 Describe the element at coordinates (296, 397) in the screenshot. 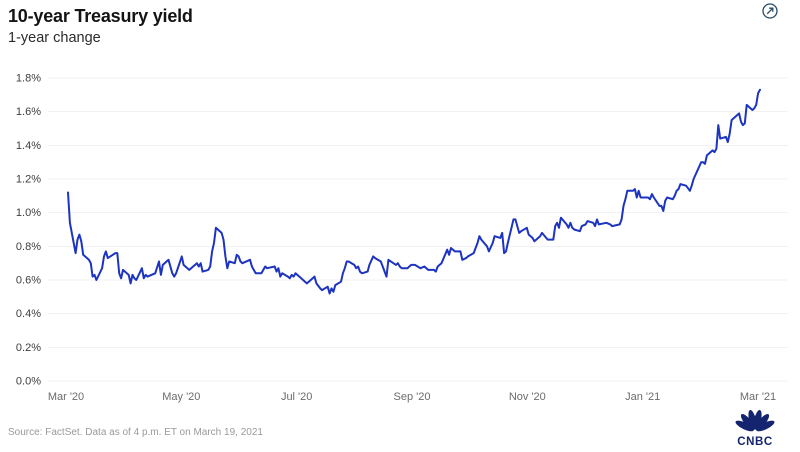

I see `x-axis-label: Jul '20` at that location.